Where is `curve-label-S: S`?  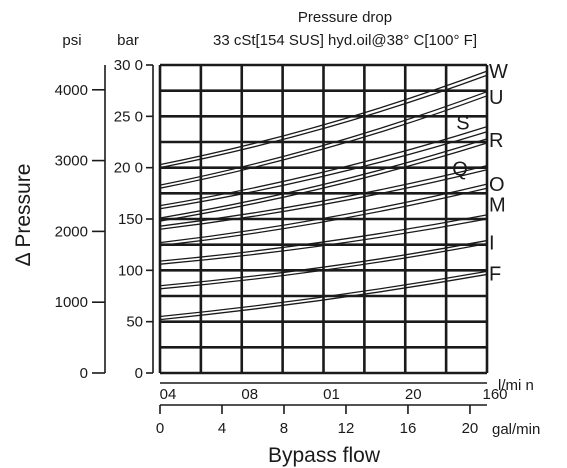
curve-label-S: S is located at coordinates (462, 123).